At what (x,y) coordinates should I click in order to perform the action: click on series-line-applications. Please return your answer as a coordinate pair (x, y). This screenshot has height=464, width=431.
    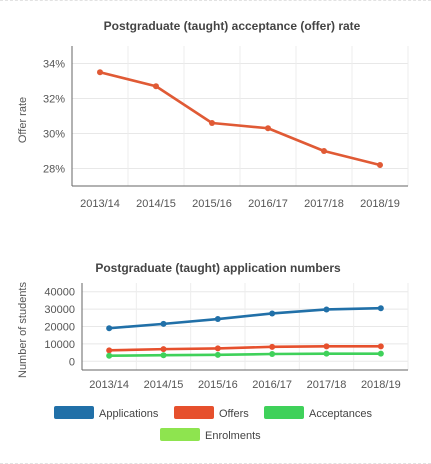
    Looking at the image, I should click on (245, 318).